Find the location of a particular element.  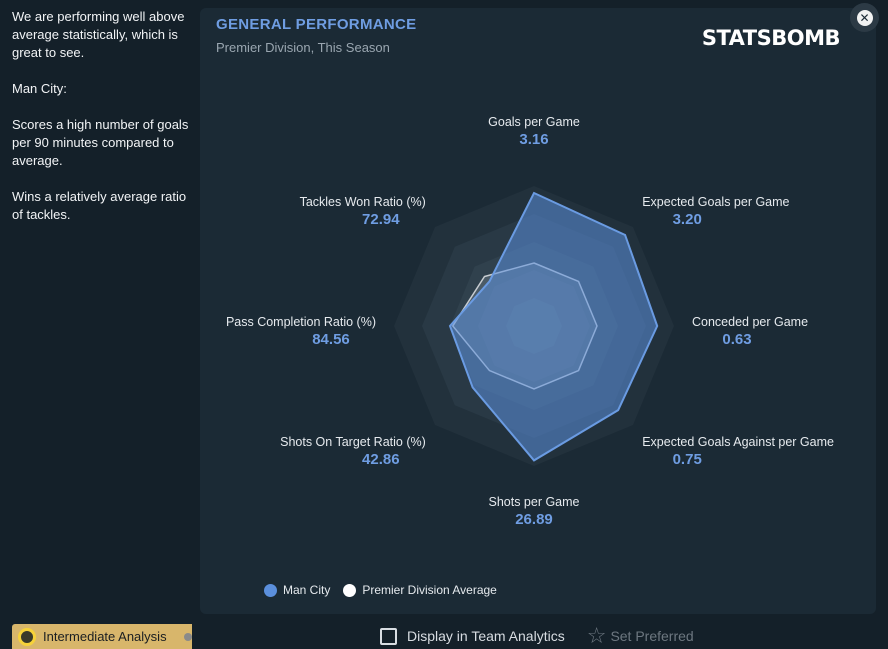

axis-label: Expected Goals Against per Game is located at coordinates (738, 442).